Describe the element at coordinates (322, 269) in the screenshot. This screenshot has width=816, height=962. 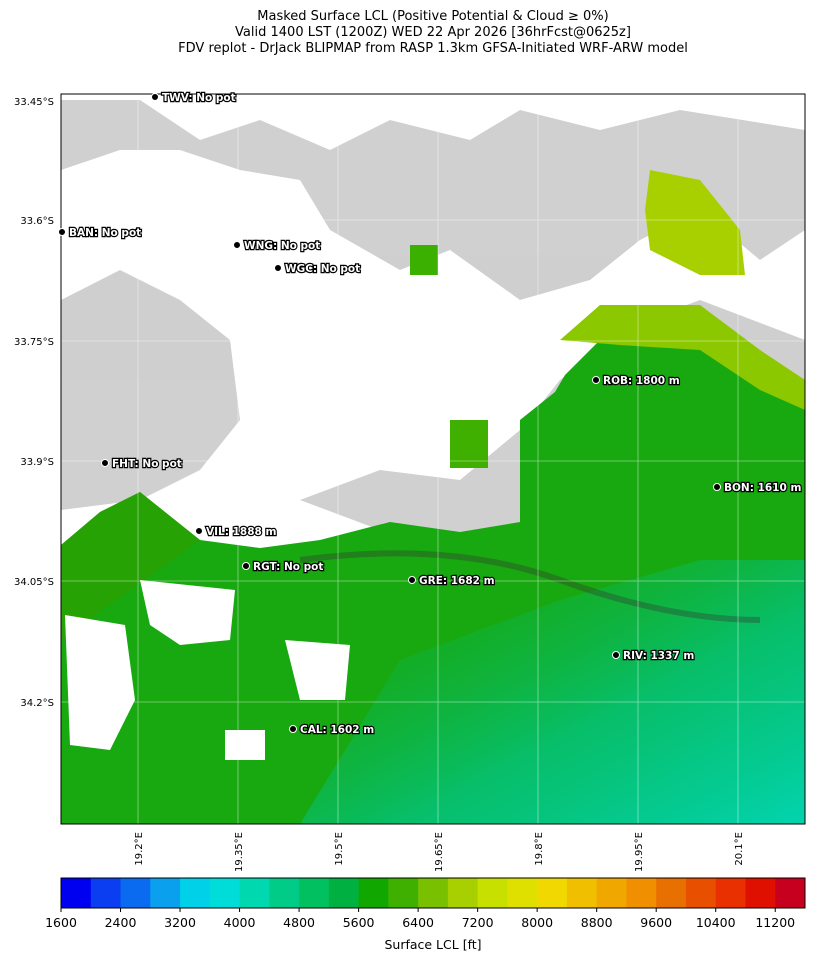
I see `station-label: WGC: No pot` at that location.